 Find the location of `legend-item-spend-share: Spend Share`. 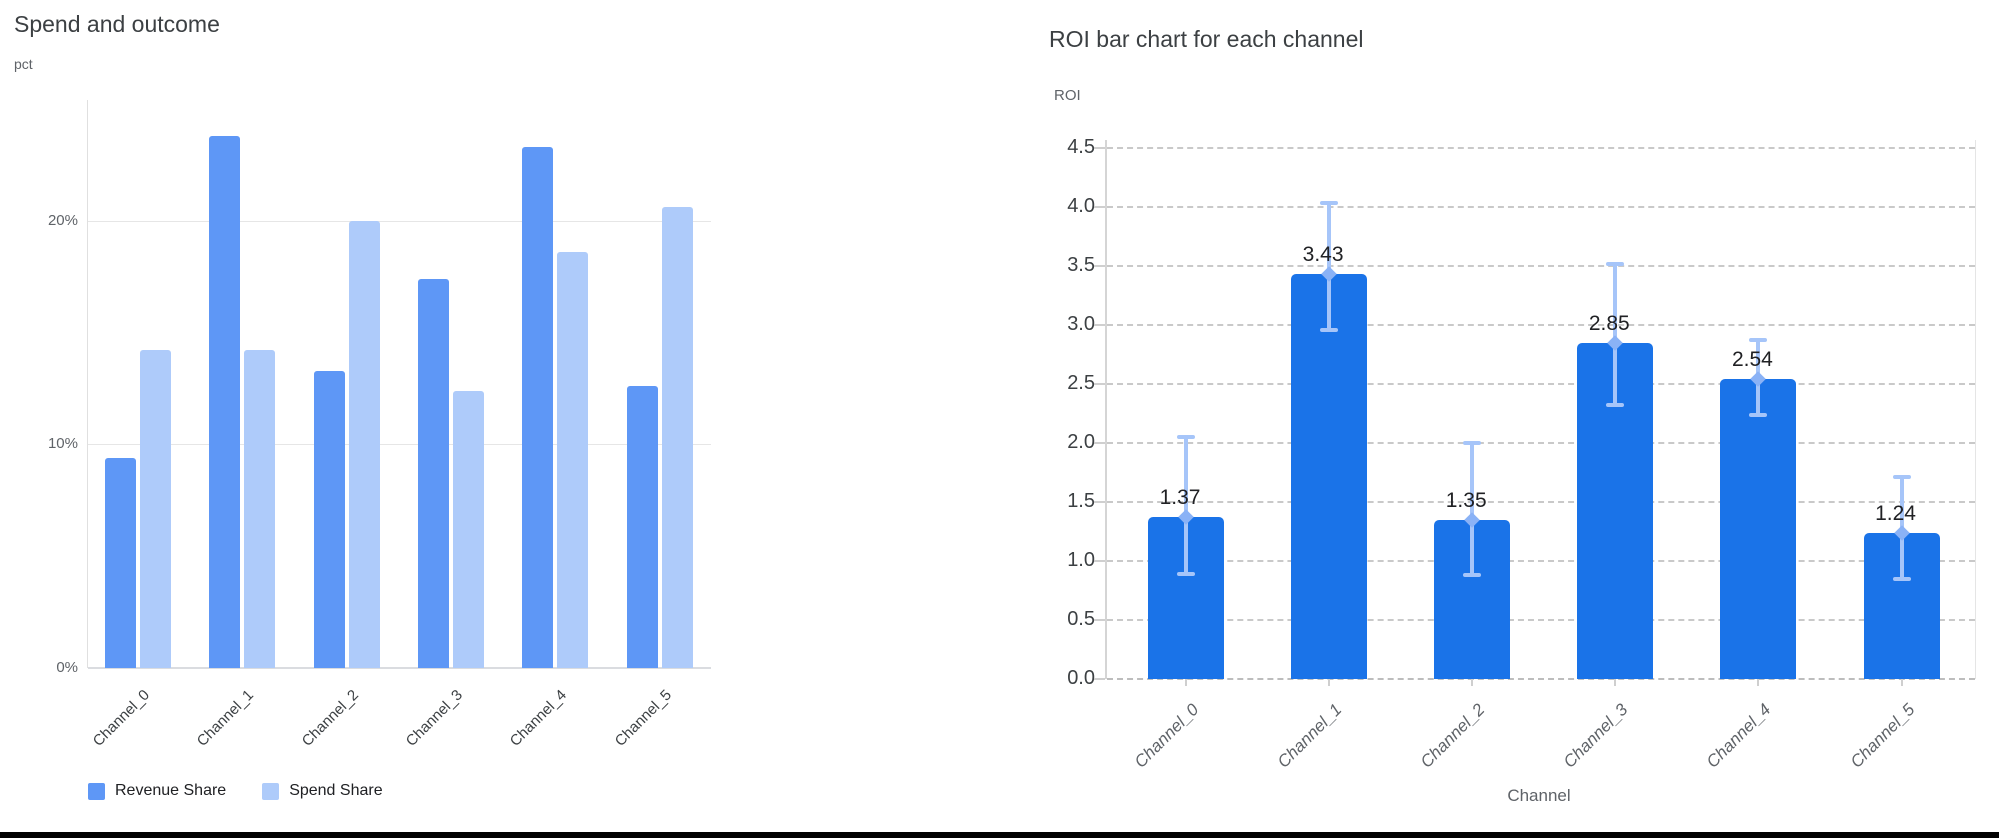

legend-item-spend-share: Spend Share is located at coordinates (322, 791).